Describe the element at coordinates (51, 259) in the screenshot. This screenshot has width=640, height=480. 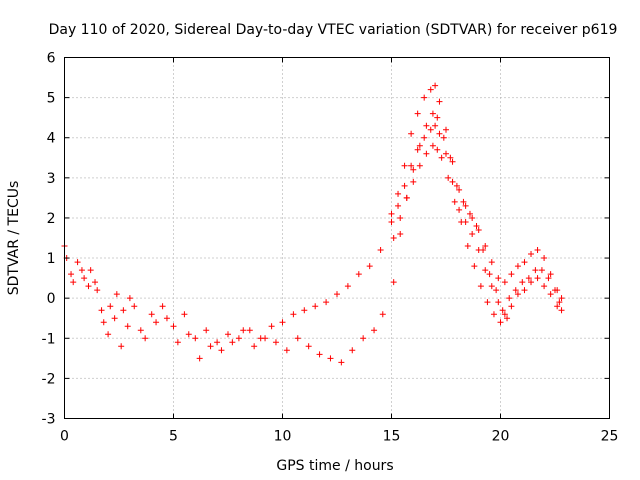
I see `y-tick-label: 1` at that location.